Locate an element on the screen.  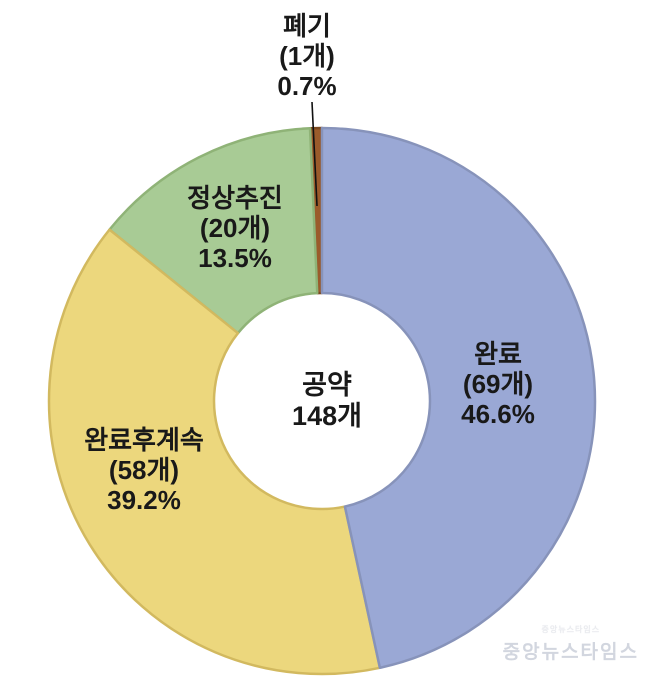
slice-percent: 39.2% is located at coordinates (144, 500).